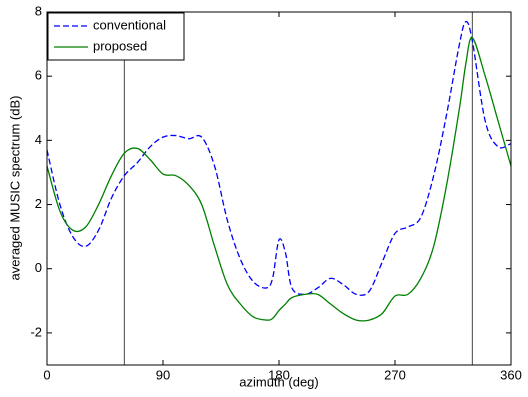  I want to click on y-tick-label: 2, so click(38, 203).